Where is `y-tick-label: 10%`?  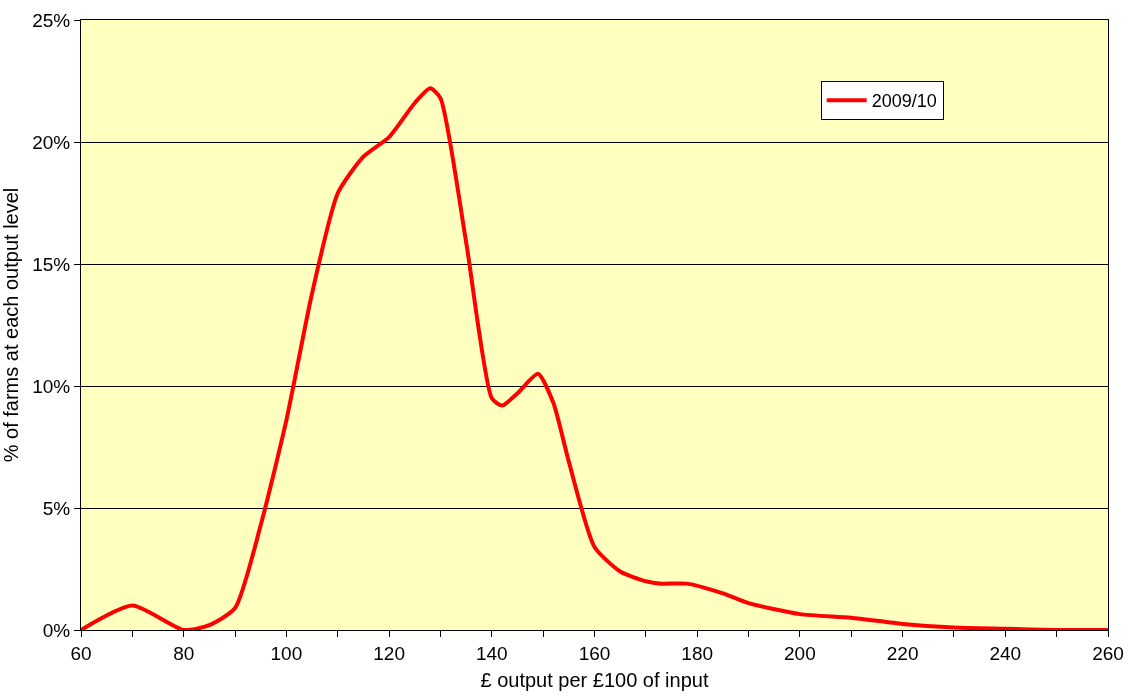 y-tick-label: 10% is located at coordinates (51, 386).